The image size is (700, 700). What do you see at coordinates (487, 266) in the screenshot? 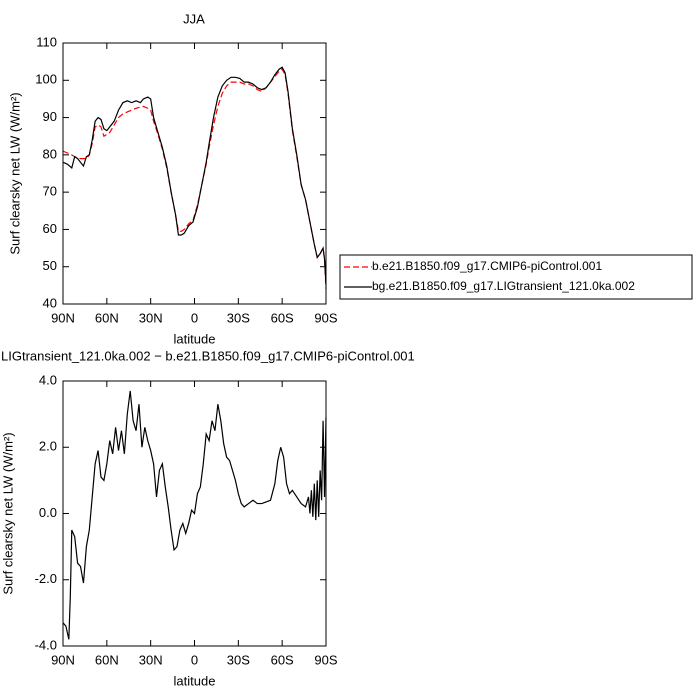
I see `legend-label: b.e21.B1850.f09_g17.CMIP6-piControl.001` at bounding box center [487, 266].